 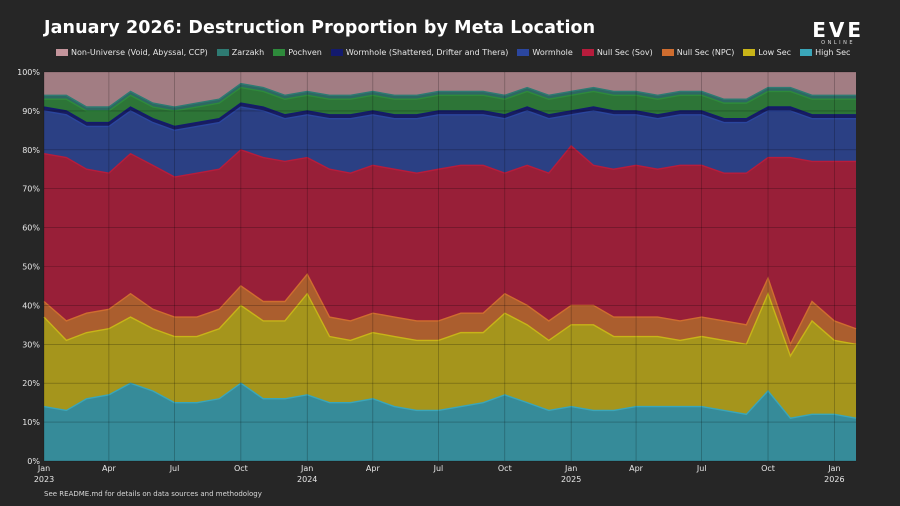 I want to click on logo-subtitle: ONLINE, so click(x=838, y=43).